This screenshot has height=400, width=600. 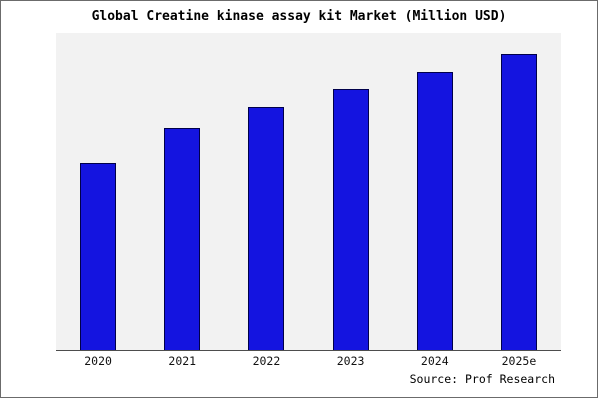 What do you see at coordinates (350, 361) in the screenshot?
I see `x-tick-label-2023: 2023` at bounding box center [350, 361].